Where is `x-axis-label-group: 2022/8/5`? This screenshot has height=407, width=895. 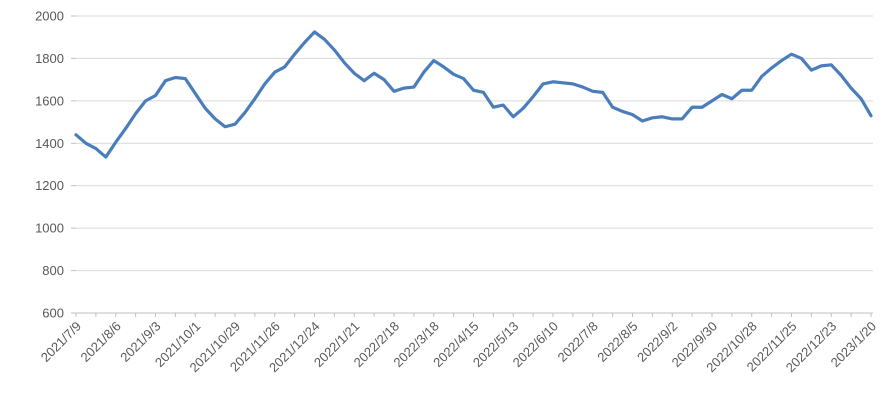
x-axis-label-group: 2022/8/5 is located at coordinates (617, 342).